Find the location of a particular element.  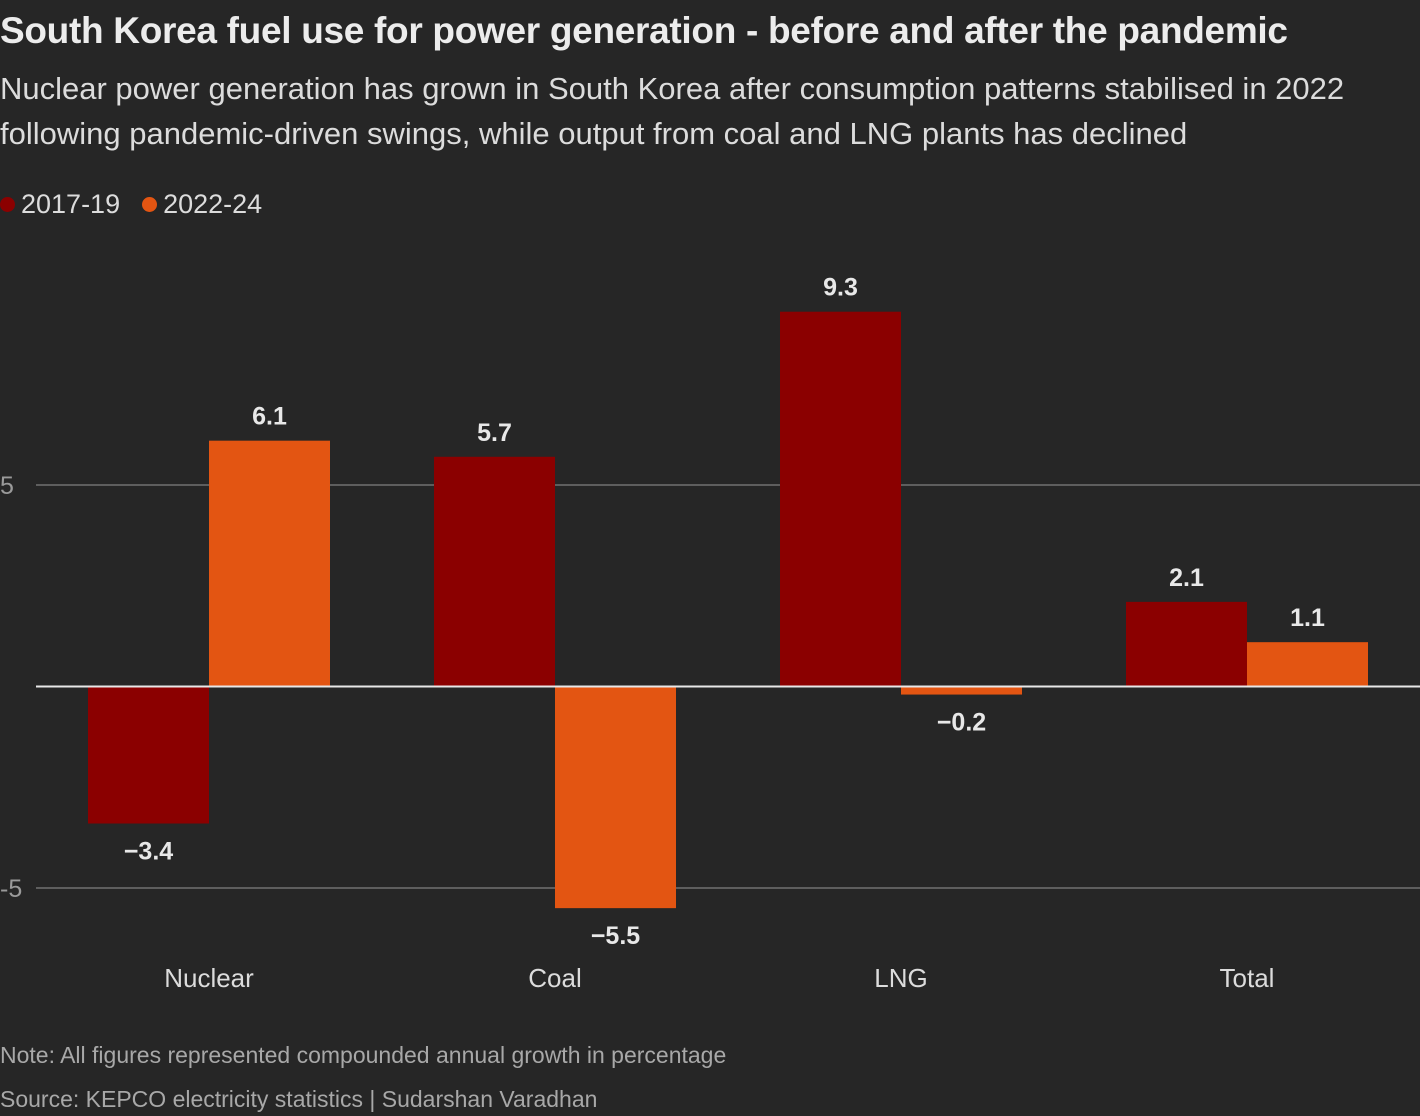

legend-label-2017-19: 2017-19 is located at coordinates (71, 203).